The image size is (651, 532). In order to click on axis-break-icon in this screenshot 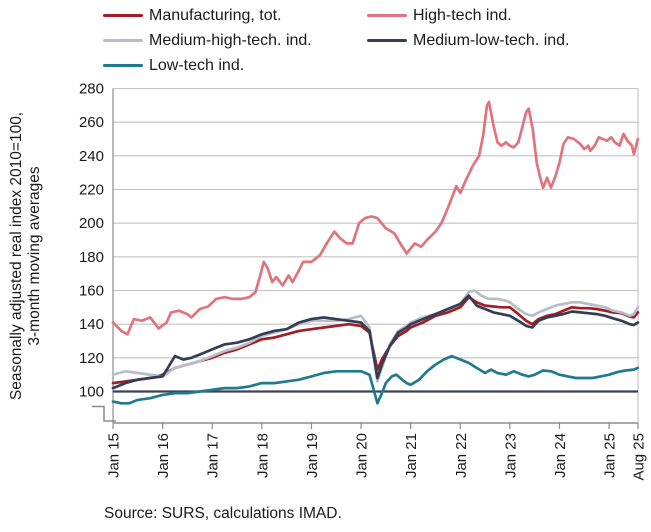, I will do `click(104, 413)`.